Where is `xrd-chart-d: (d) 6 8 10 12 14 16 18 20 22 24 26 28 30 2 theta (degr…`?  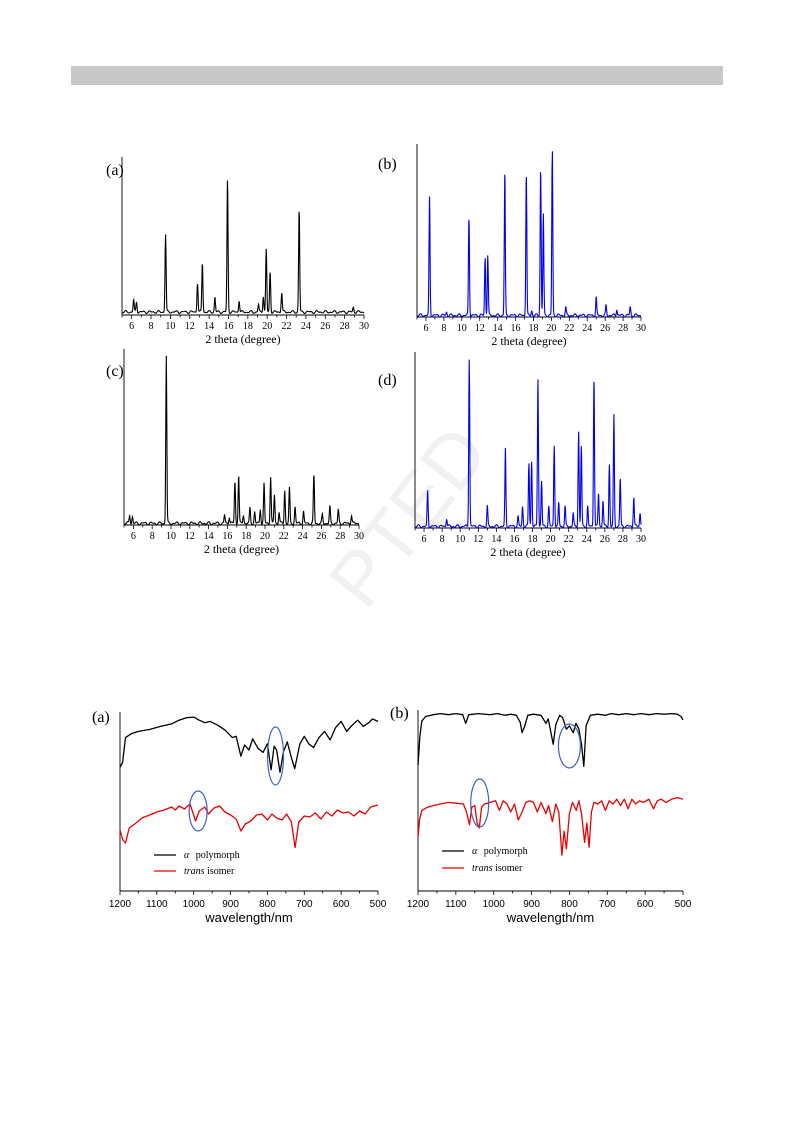
xrd-chart-d: (d) 6 8 10 12 14 16 18 20 22 24 26 28 30 2 theta (degr… is located at coordinates (512, 455).